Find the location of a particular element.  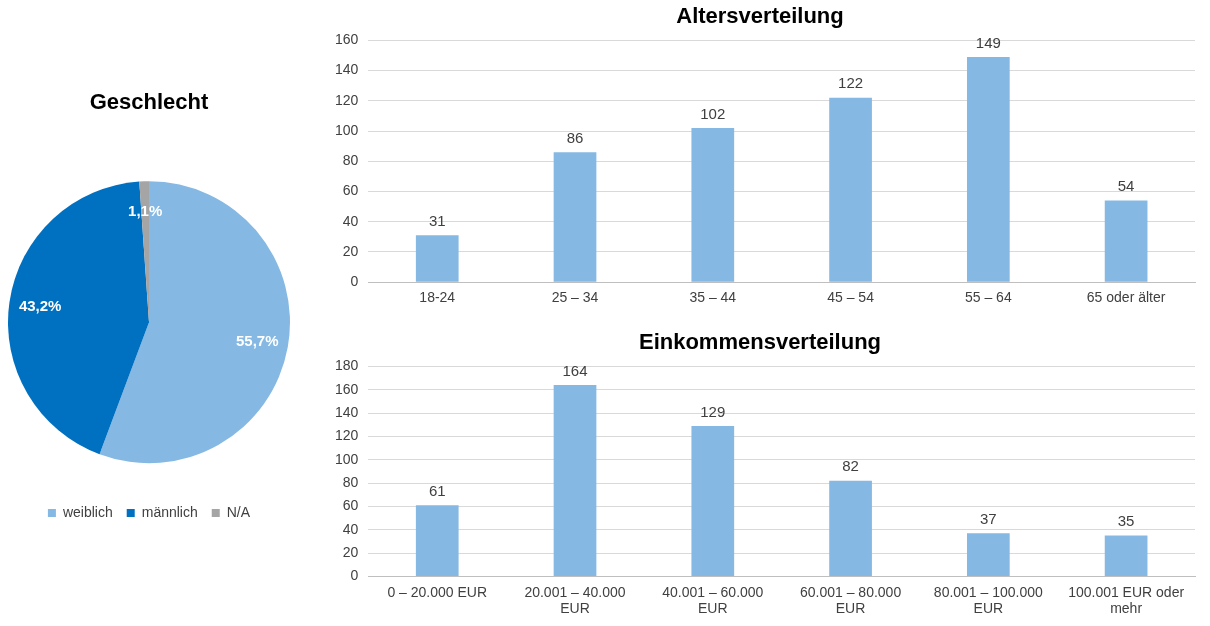

x-tick-label: 40.001 – 60.000 EUR is located at coordinates (713, 600).